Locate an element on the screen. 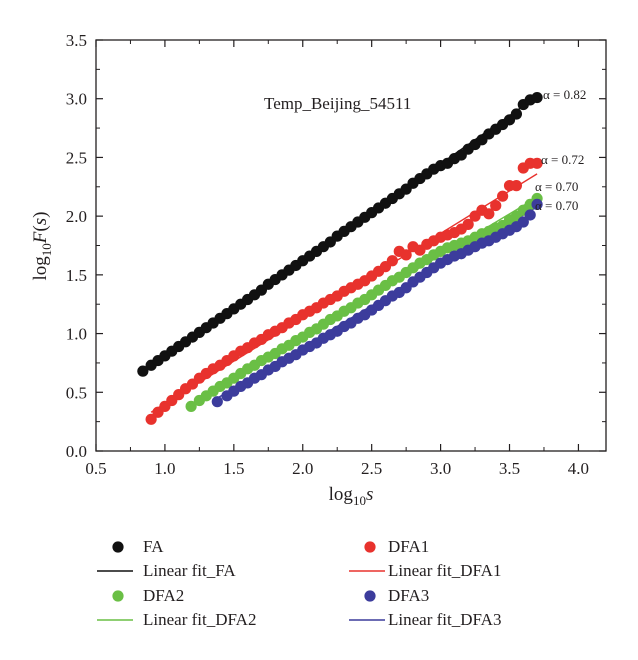 The width and height of the screenshot is (638, 660). legend-label-dfa2: DFA2 is located at coordinates (163, 595).